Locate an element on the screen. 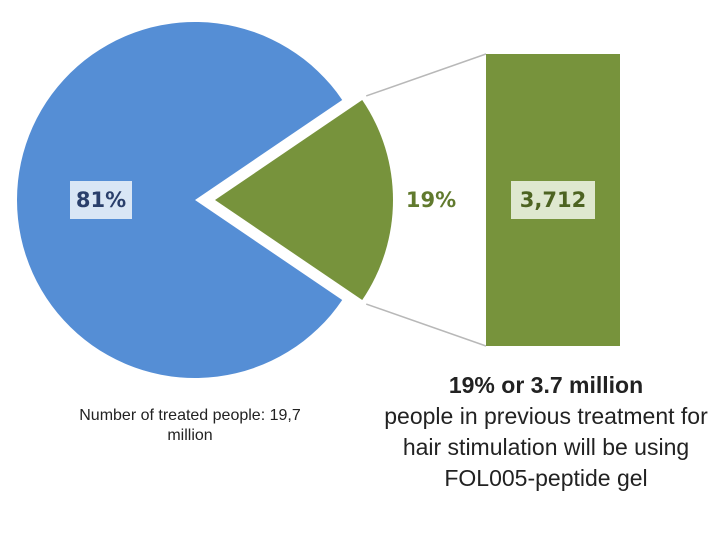 The height and width of the screenshot is (536, 724). pie-slice-exploded is located at coordinates (304, 200).